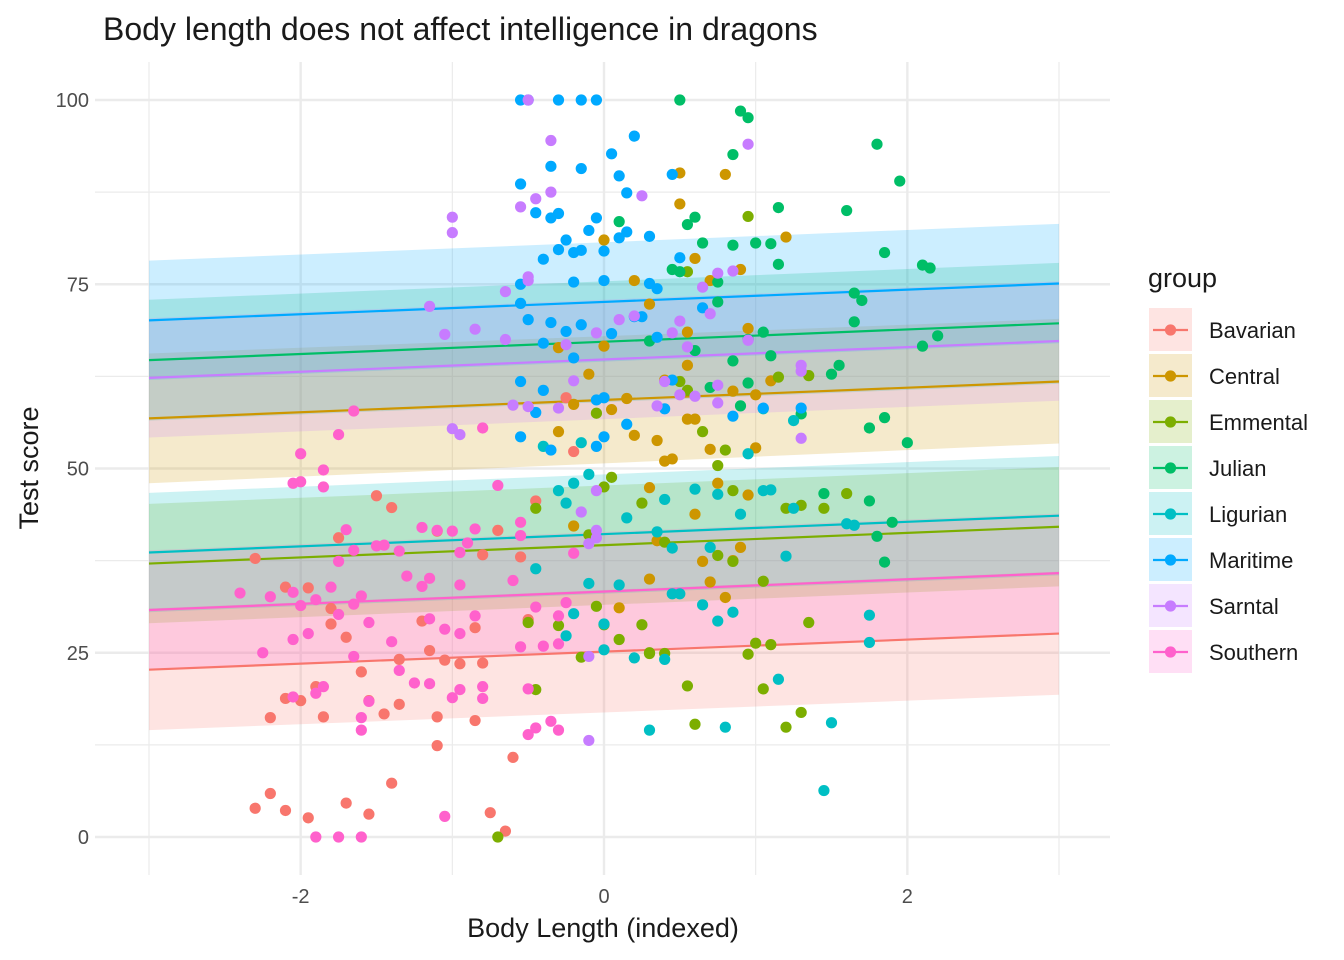 This screenshot has height=960, width=1344. Describe the element at coordinates (78, 470) in the screenshot. I see `y-tick-label: 50` at that location.